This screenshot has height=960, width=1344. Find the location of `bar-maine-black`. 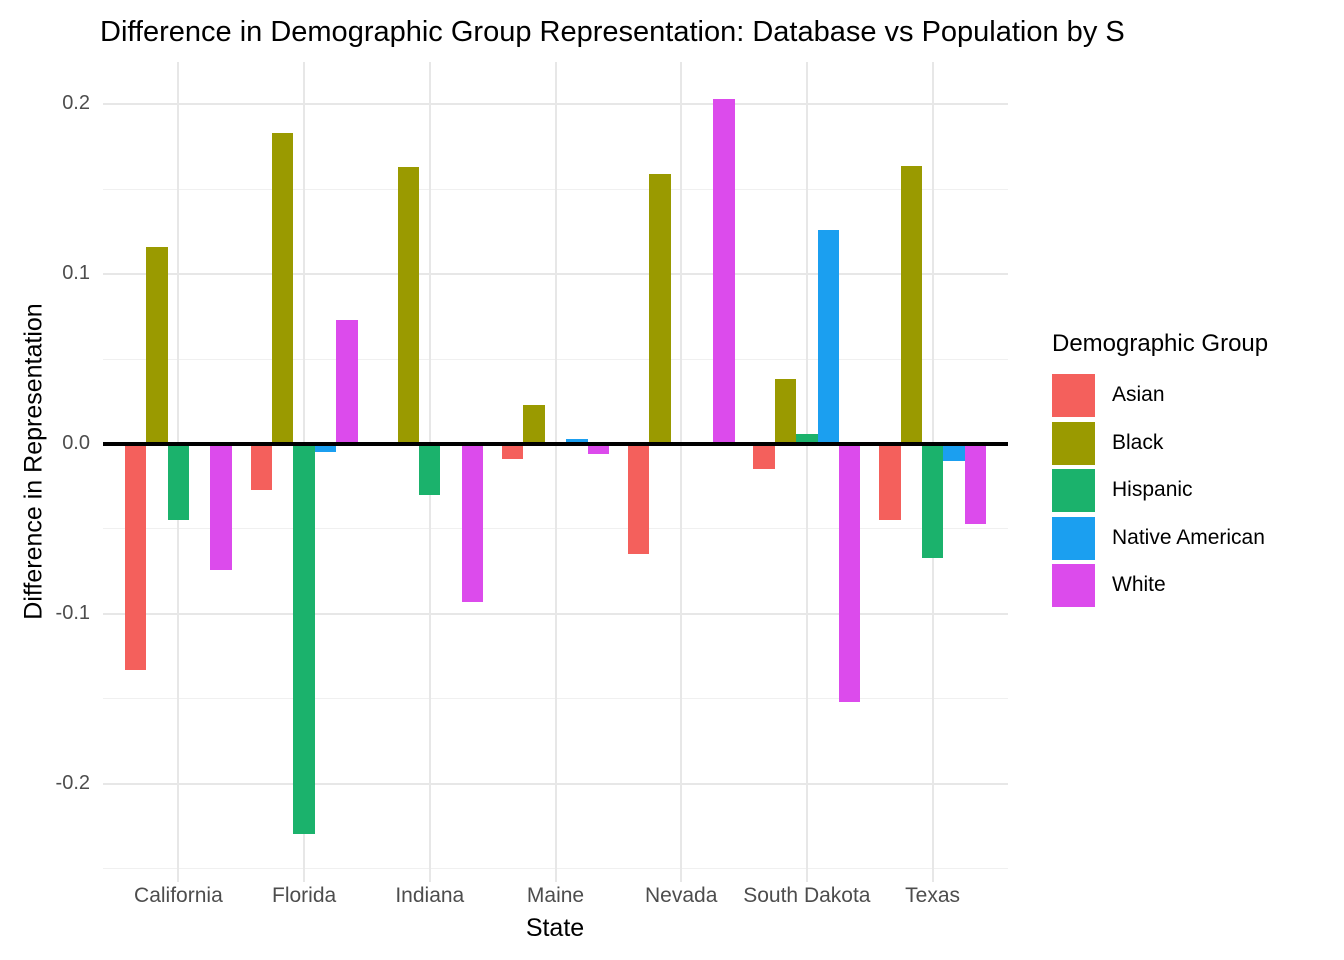

bar-maine-black is located at coordinates (534, 424).